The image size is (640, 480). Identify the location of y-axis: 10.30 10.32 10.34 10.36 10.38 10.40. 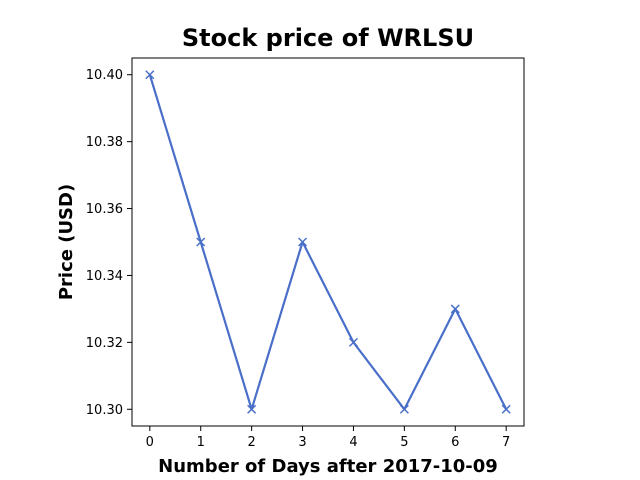
(109, 243).